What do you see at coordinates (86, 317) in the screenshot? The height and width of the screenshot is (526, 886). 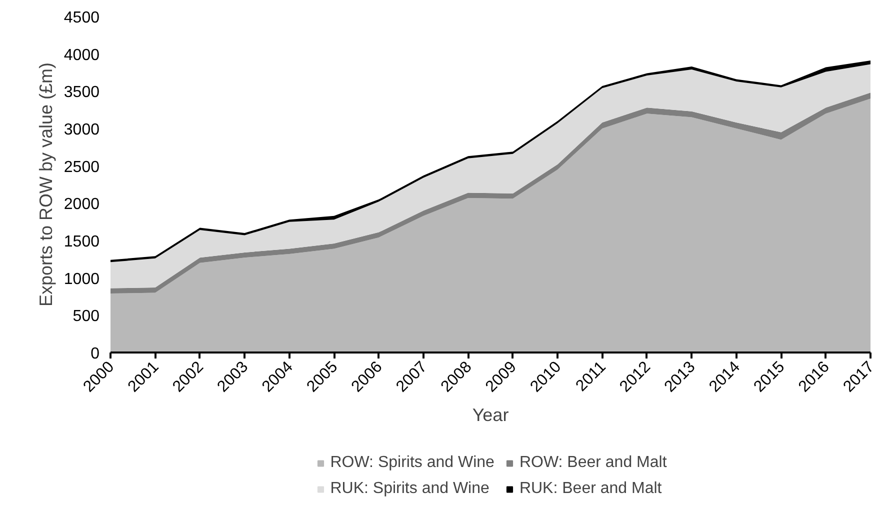 I see `y-tick-label: 500` at bounding box center [86, 317].